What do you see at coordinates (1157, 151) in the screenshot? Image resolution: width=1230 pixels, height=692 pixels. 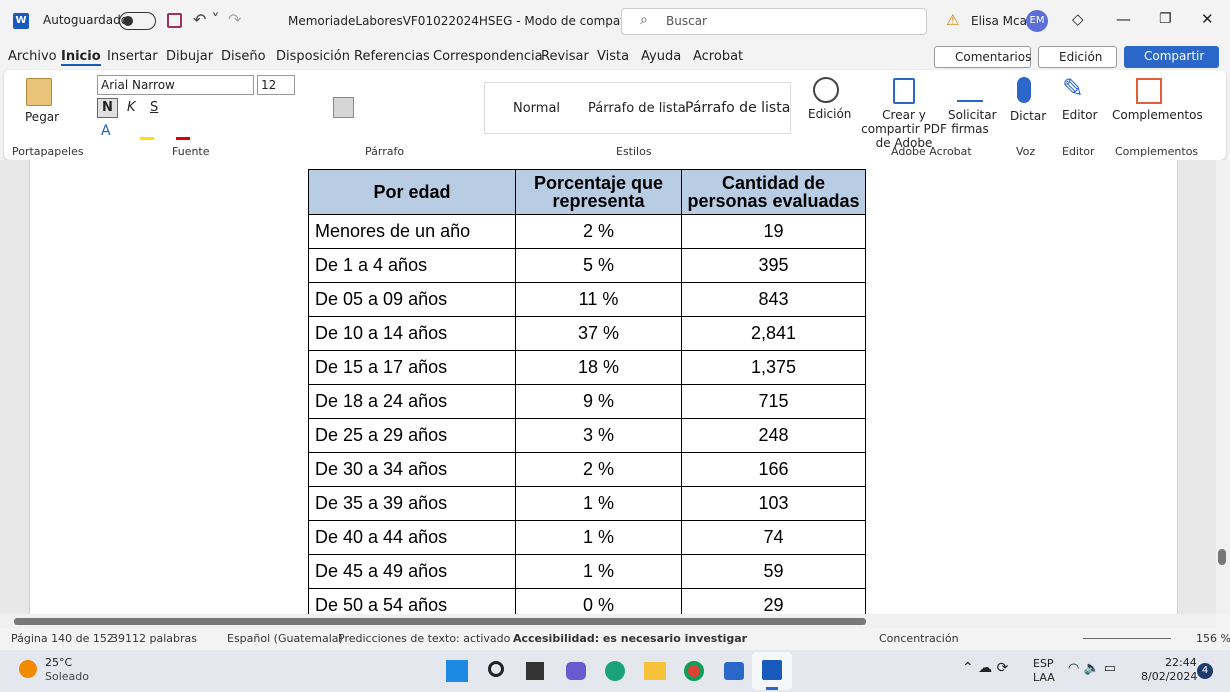 I see `group-label: Complementos` at bounding box center [1157, 151].